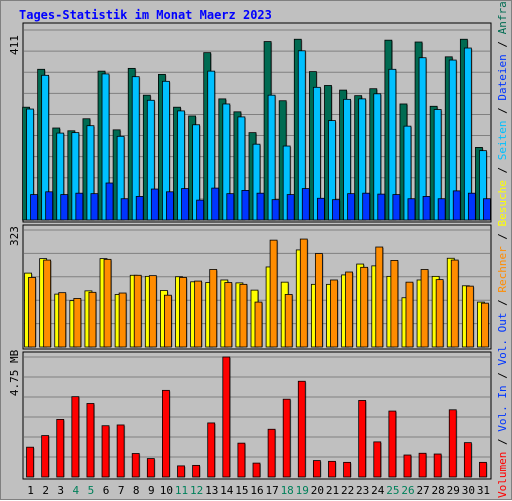  Describe the element at coordinates (76, 490) in the screenshot. I see `x-tick-label: 4` at that location.